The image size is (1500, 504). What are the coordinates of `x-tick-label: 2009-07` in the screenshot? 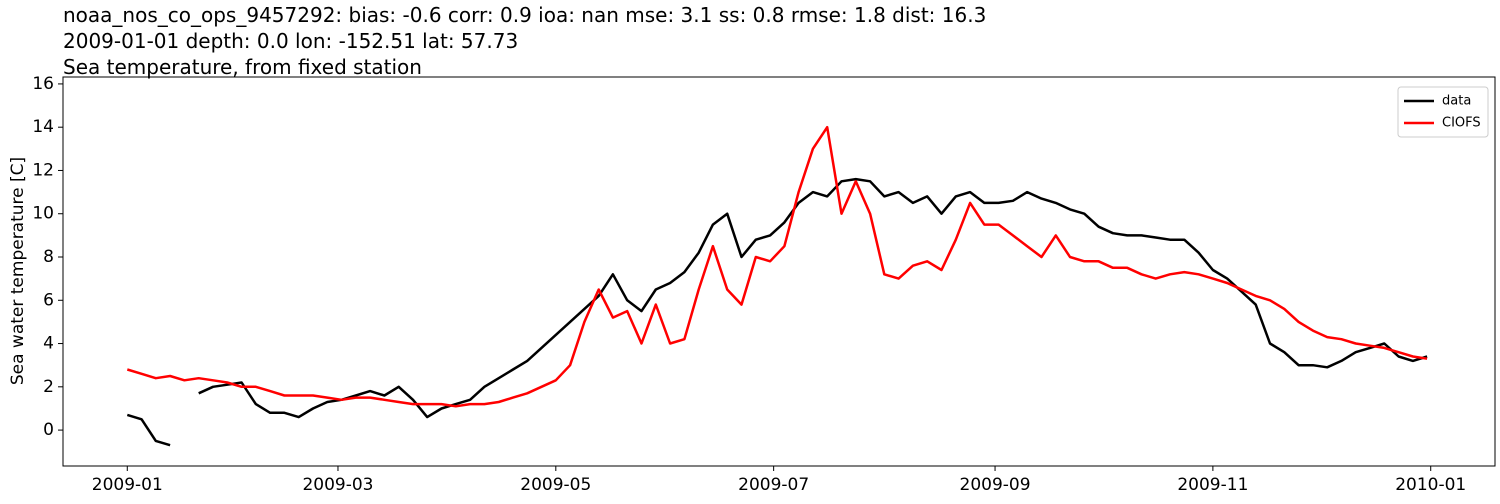 It's located at (773, 485).